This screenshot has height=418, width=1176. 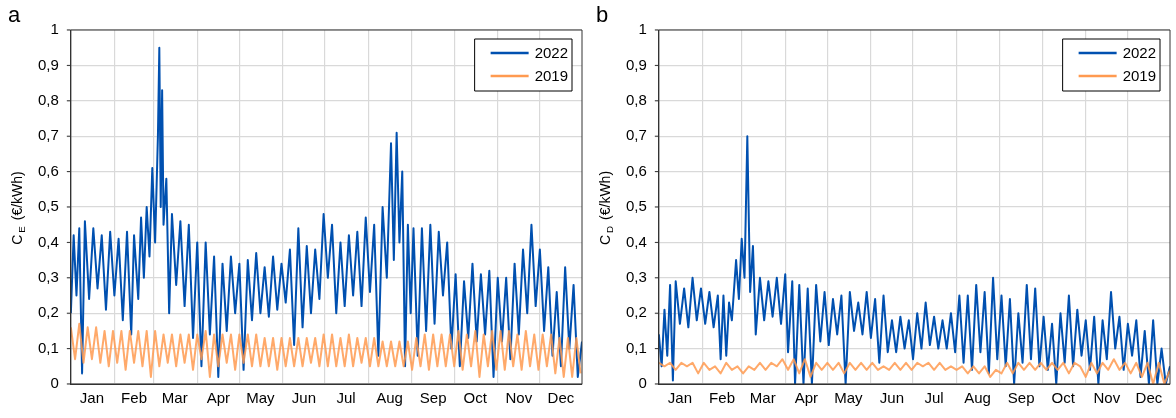 I want to click on y-axis-title: CD (€/kWh), so click(x=605, y=208).